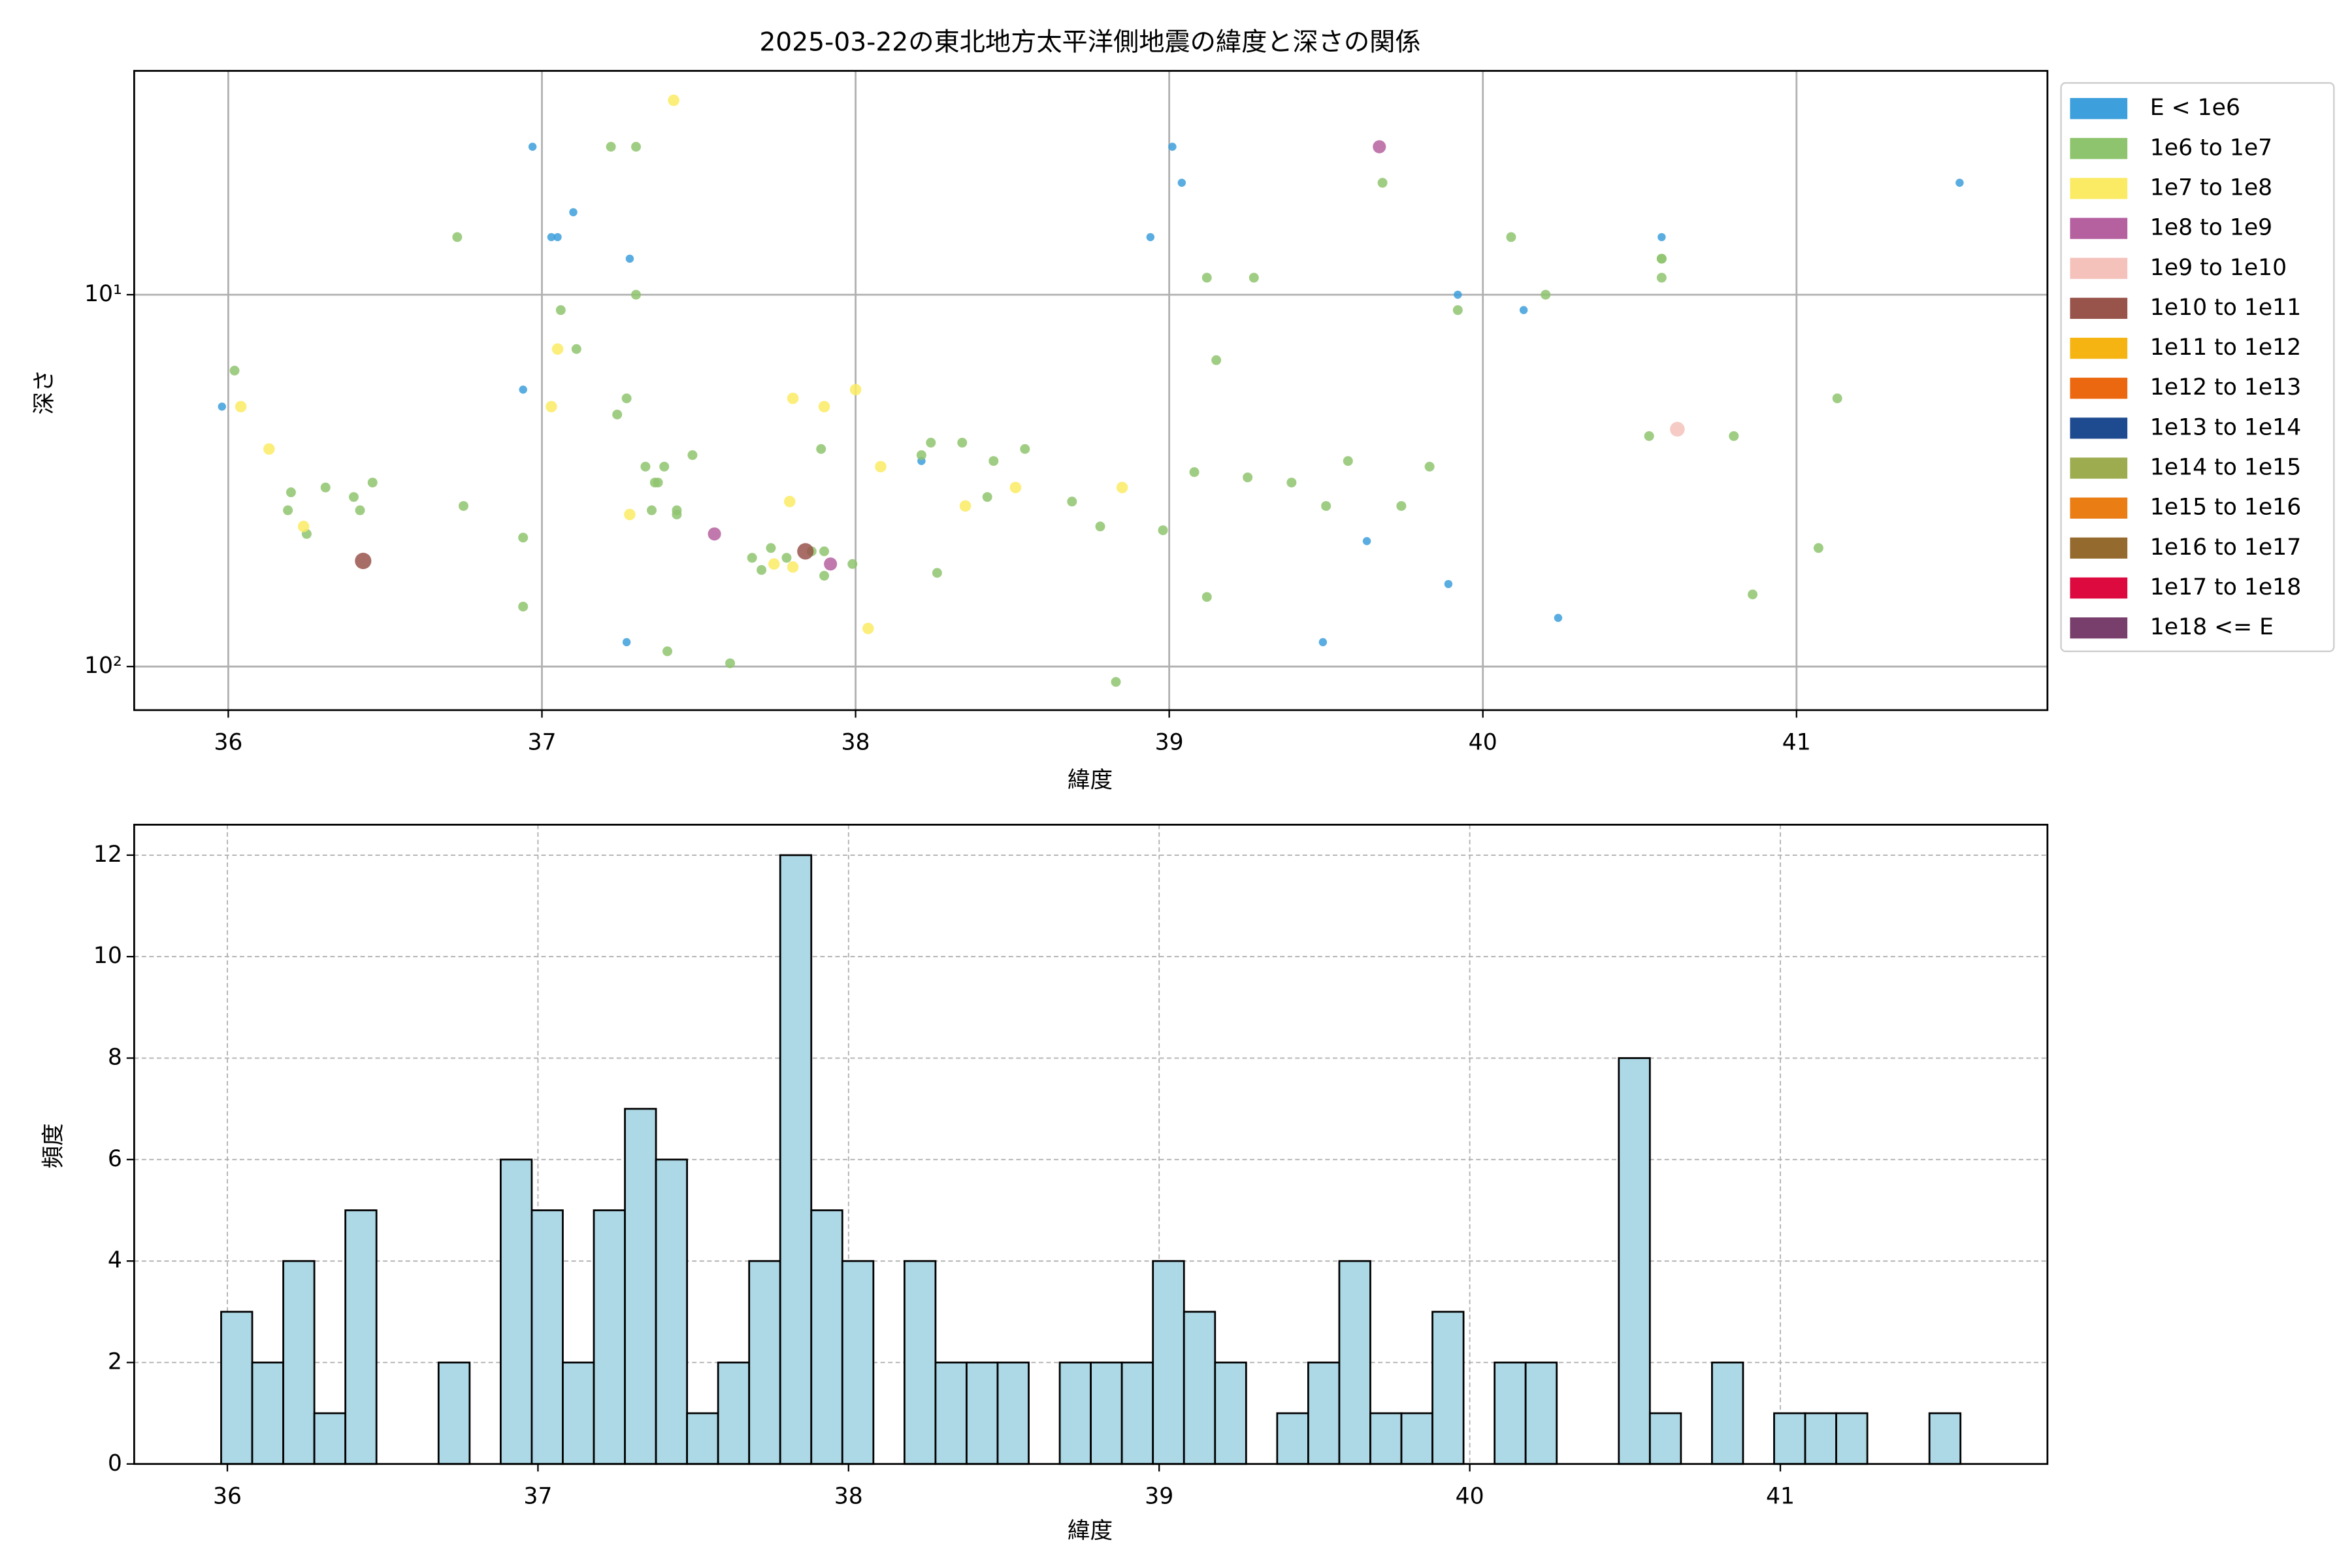 The height and width of the screenshot is (1568, 2352). What do you see at coordinates (1089, 42) in the screenshot?
I see `chart-title: 2025-03-22の東北地方太平洋側地震の緯度と深さの関係` at bounding box center [1089, 42].